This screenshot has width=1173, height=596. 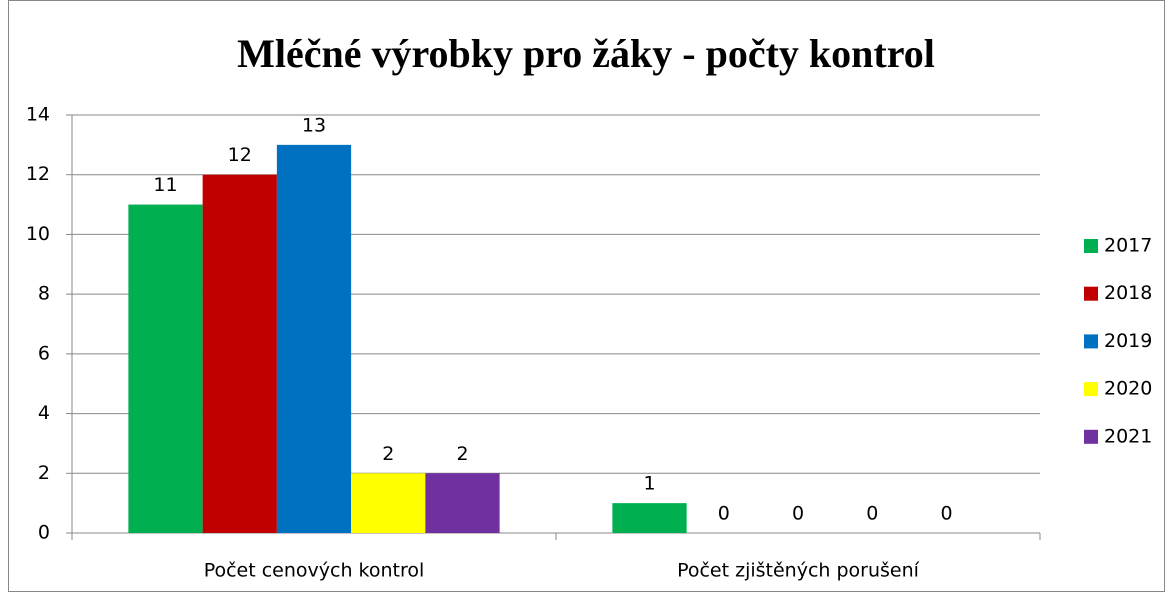 What do you see at coordinates (44, 353) in the screenshot?
I see `y-tick-label: 6` at bounding box center [44, 353].